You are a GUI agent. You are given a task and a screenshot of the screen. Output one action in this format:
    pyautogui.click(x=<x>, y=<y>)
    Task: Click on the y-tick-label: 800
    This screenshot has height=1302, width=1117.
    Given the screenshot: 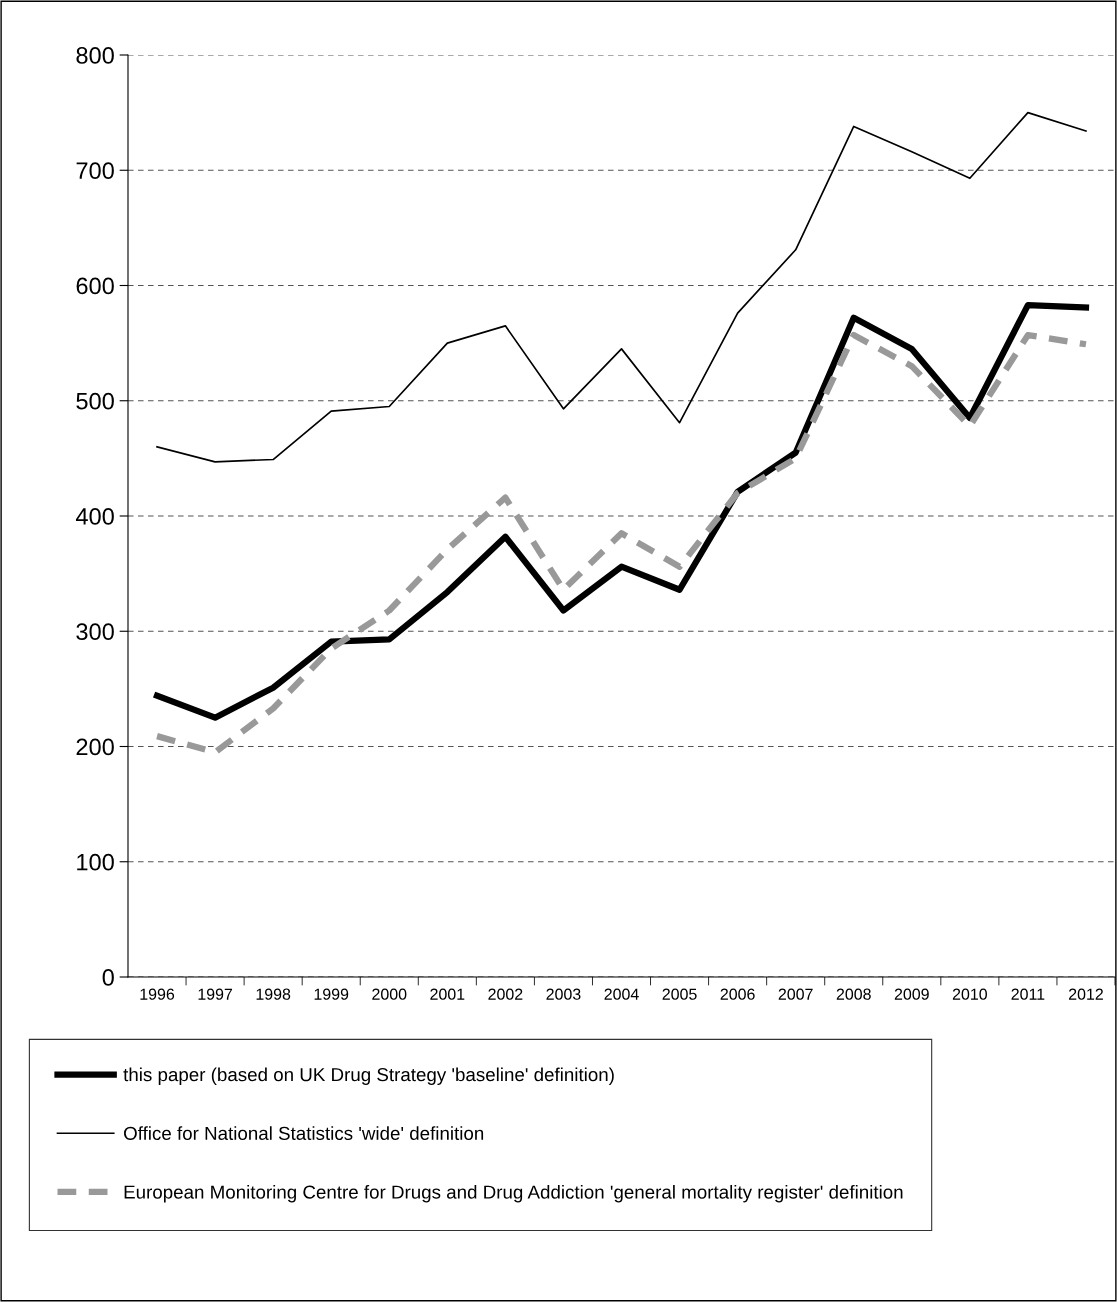 What is the action you would take?
    pyautogui.click(x=95, y=55)
    